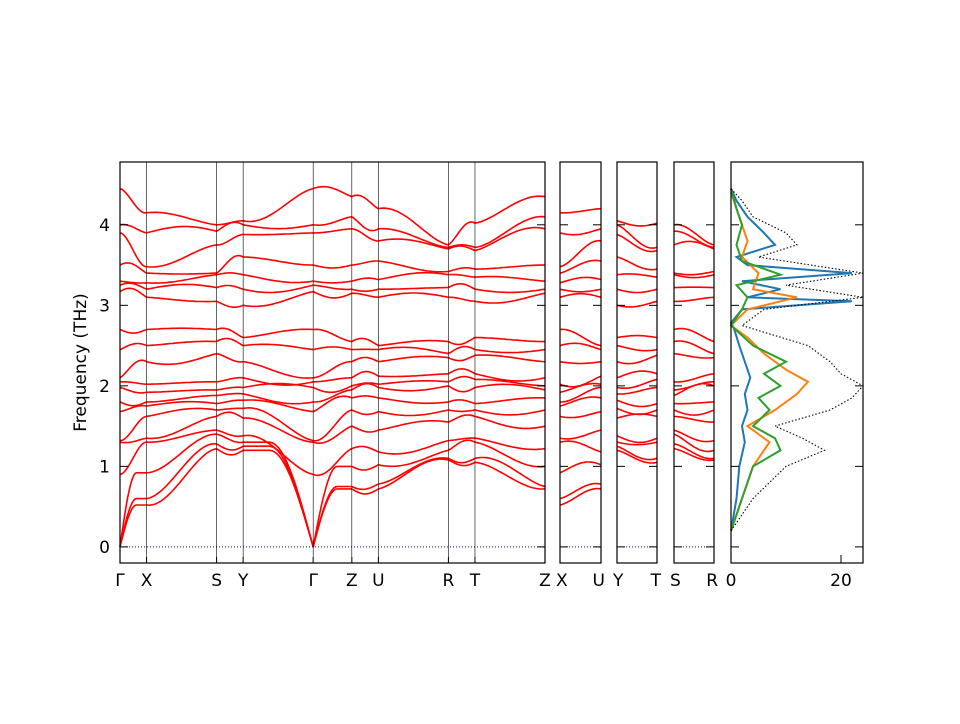 The height and width of the screenshot is (724, 960). Describe the element at coordinates (278, 399) in the screenshot. I see `band-1-YΓ-8` at that location.